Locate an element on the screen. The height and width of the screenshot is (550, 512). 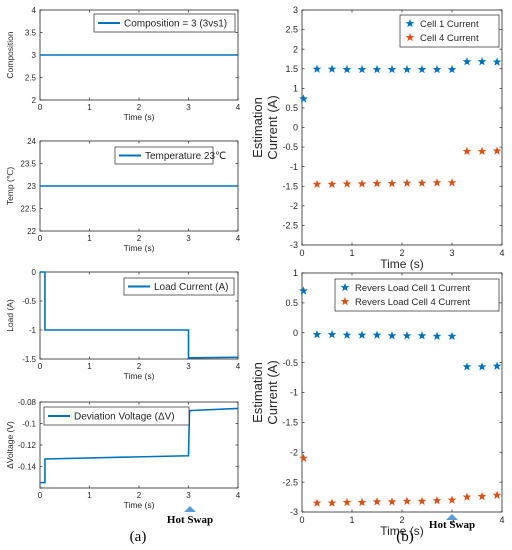
hot-swap-annotation-a: Hot Swap is located at coordinates (190, 516).